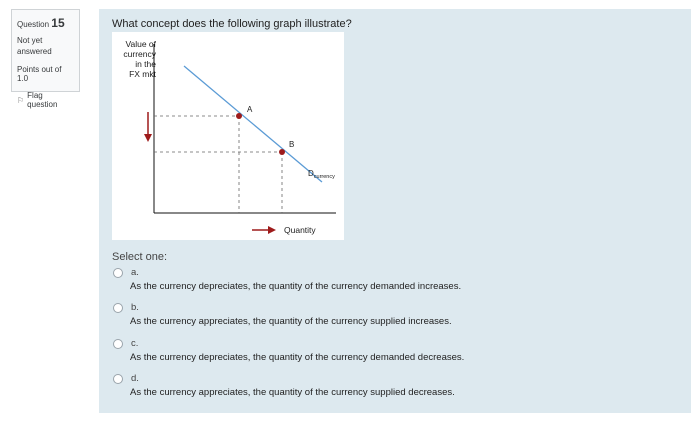 Image resolution: width=700 pixels, height=432 pixels. I want to click on question-number-line: Question 15, so click(45, 23).